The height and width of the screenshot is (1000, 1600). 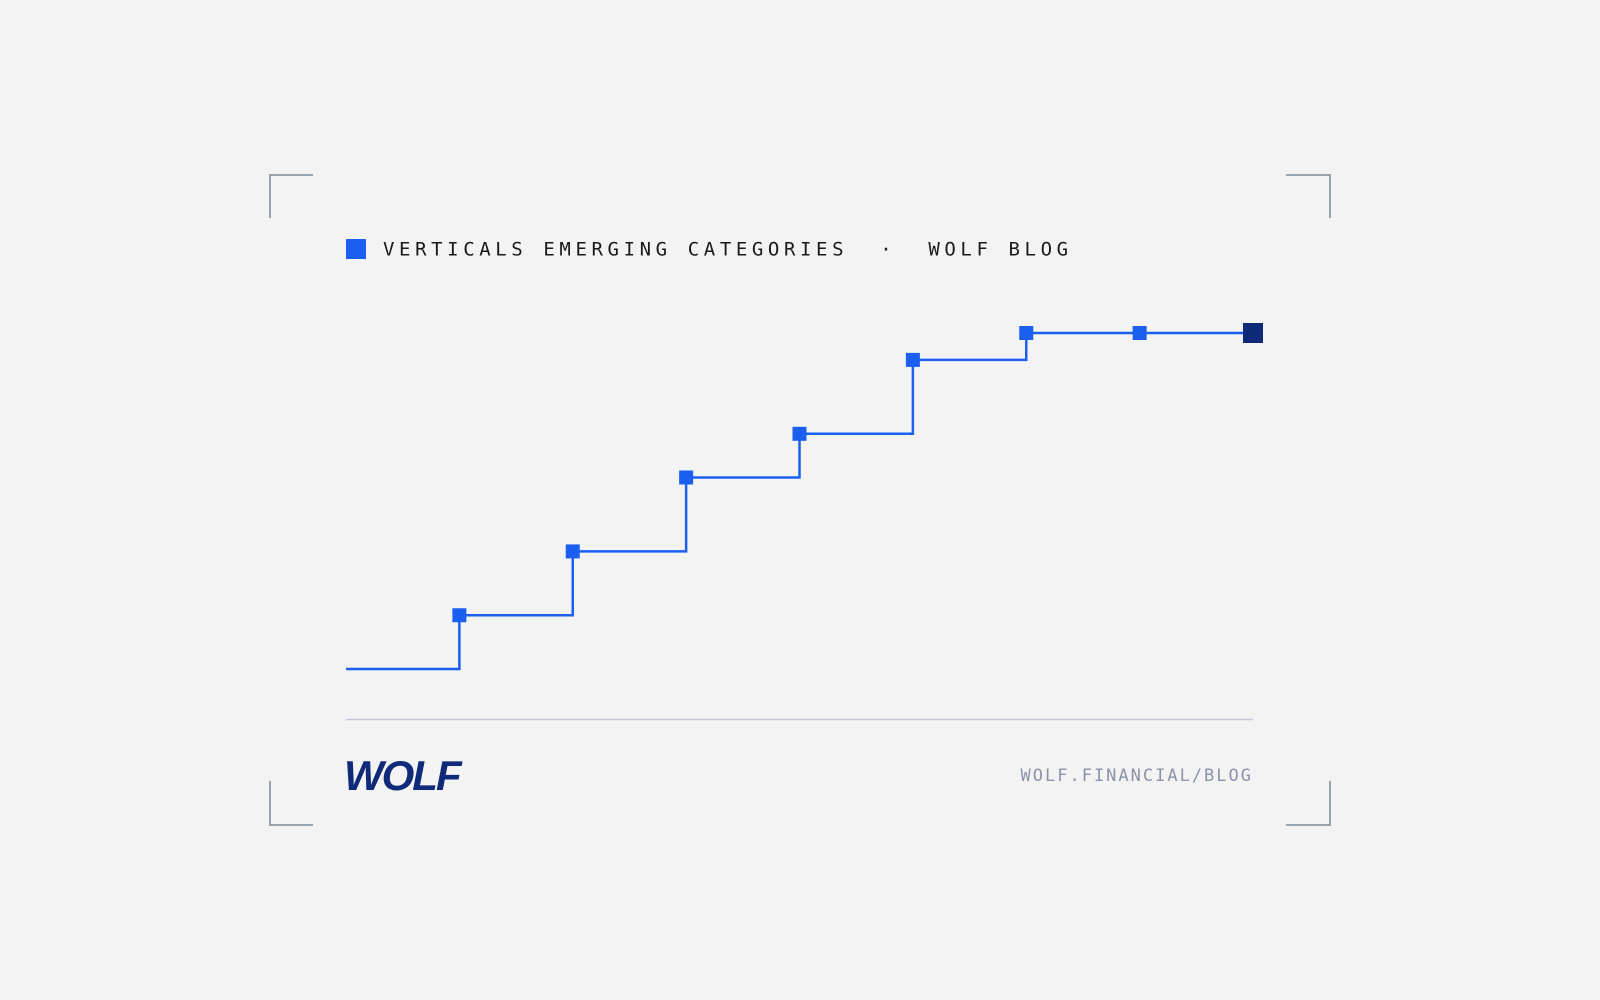 I want to click on footer-url: WOLF.FINANCIAL/BLOG, so click(x=1137, y=776).